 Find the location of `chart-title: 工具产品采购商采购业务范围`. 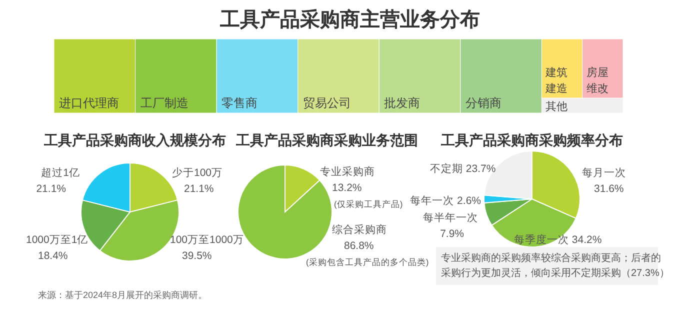

chart-title: 工具产品采购商采购业务范围 is located at coordinates (326, 140).